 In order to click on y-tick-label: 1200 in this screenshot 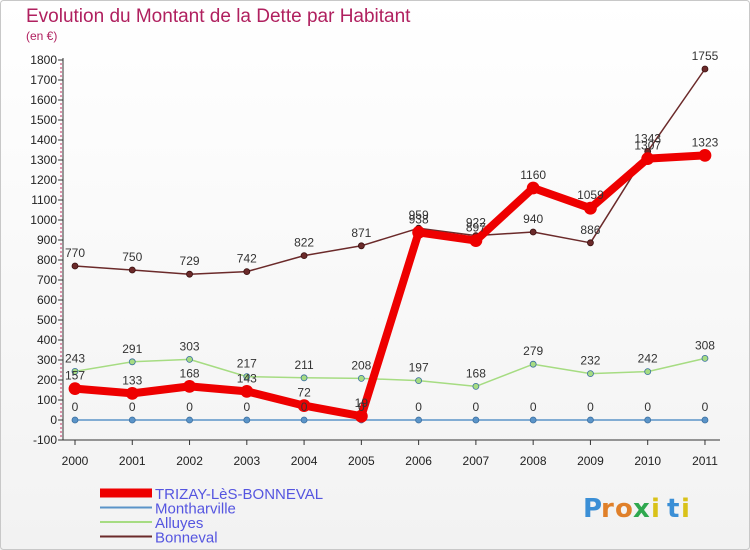, I will do `click(43, 180)`.